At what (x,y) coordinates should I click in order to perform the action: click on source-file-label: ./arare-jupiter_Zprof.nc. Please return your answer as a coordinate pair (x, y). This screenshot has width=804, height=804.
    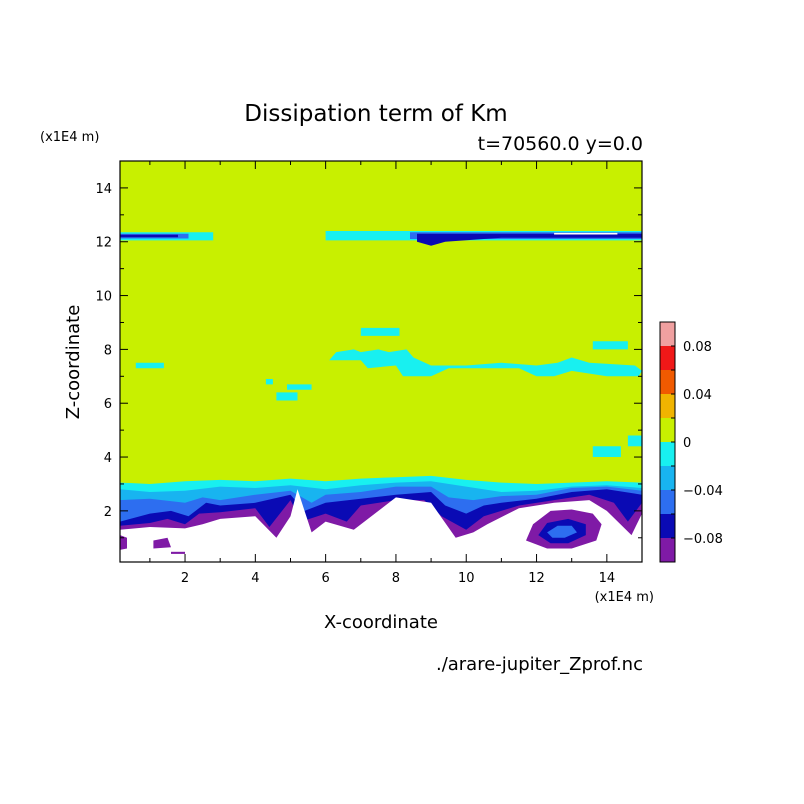
    Looking at the image, I should click on (539, 664).